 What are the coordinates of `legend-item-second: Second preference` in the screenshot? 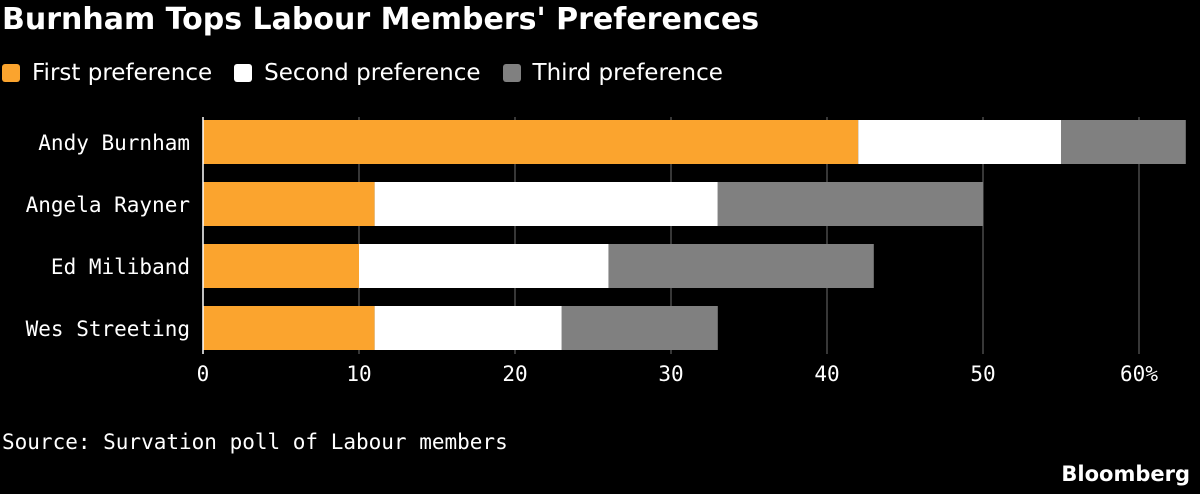 It's located at (357, 73).